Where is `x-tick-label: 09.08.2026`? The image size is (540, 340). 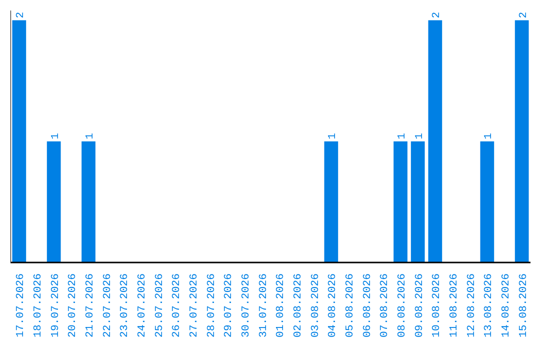 x-tick-label: 09.08.2026 is located at coordinates (420, 305).